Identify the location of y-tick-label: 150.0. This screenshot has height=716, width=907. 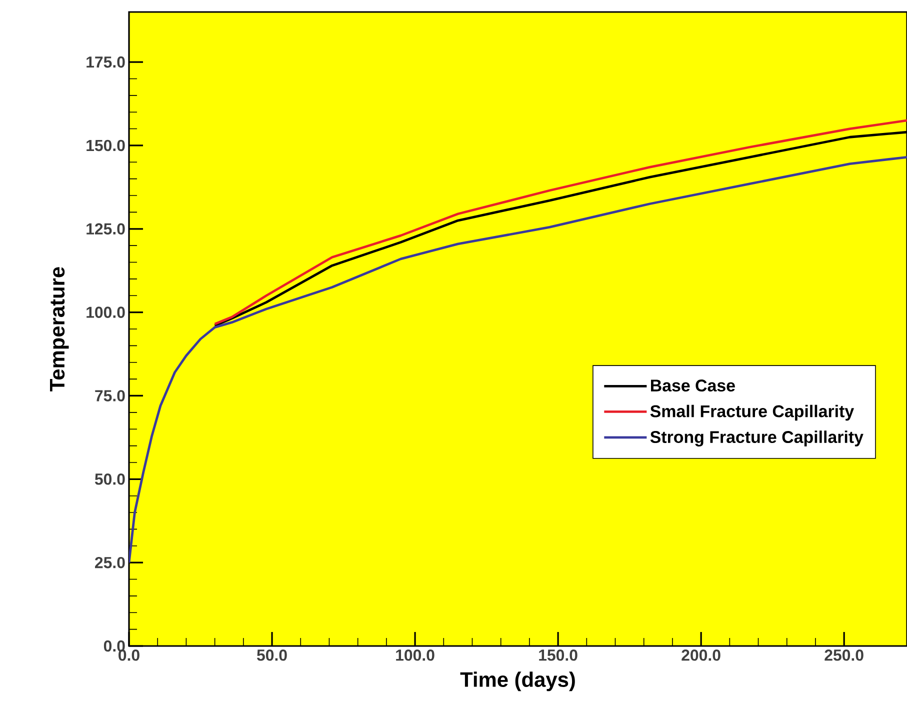
(105, 146).